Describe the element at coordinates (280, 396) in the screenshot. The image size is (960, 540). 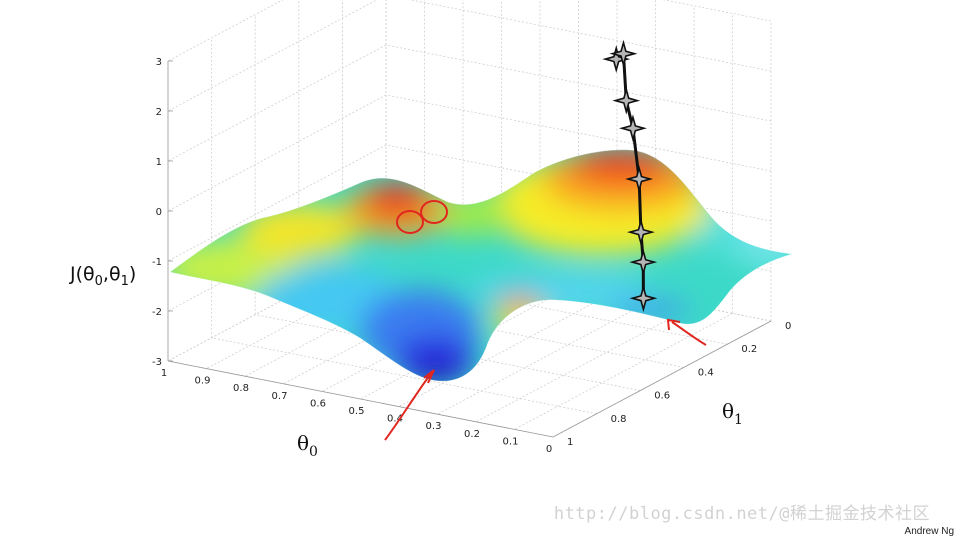
I see `theta0-tick-label: 0.7` at that location.